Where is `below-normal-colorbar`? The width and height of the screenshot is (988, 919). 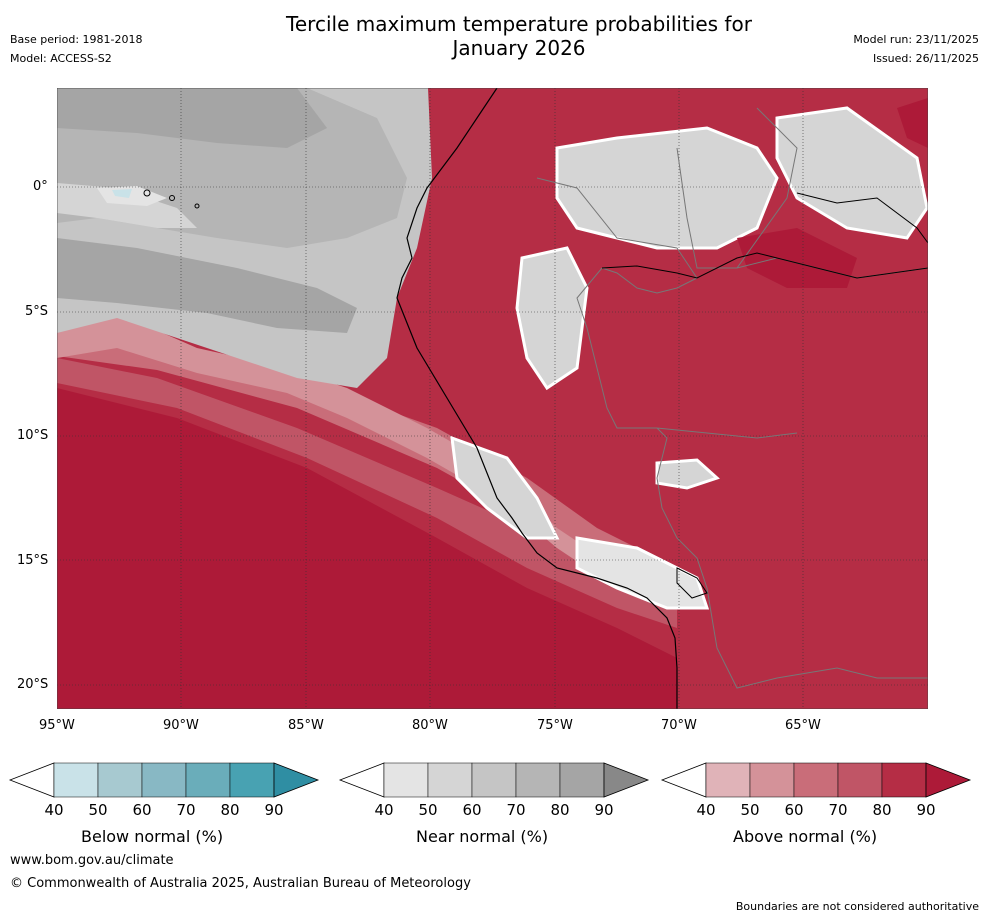 below-normal-colorbar is located at coordinates (164, 780).